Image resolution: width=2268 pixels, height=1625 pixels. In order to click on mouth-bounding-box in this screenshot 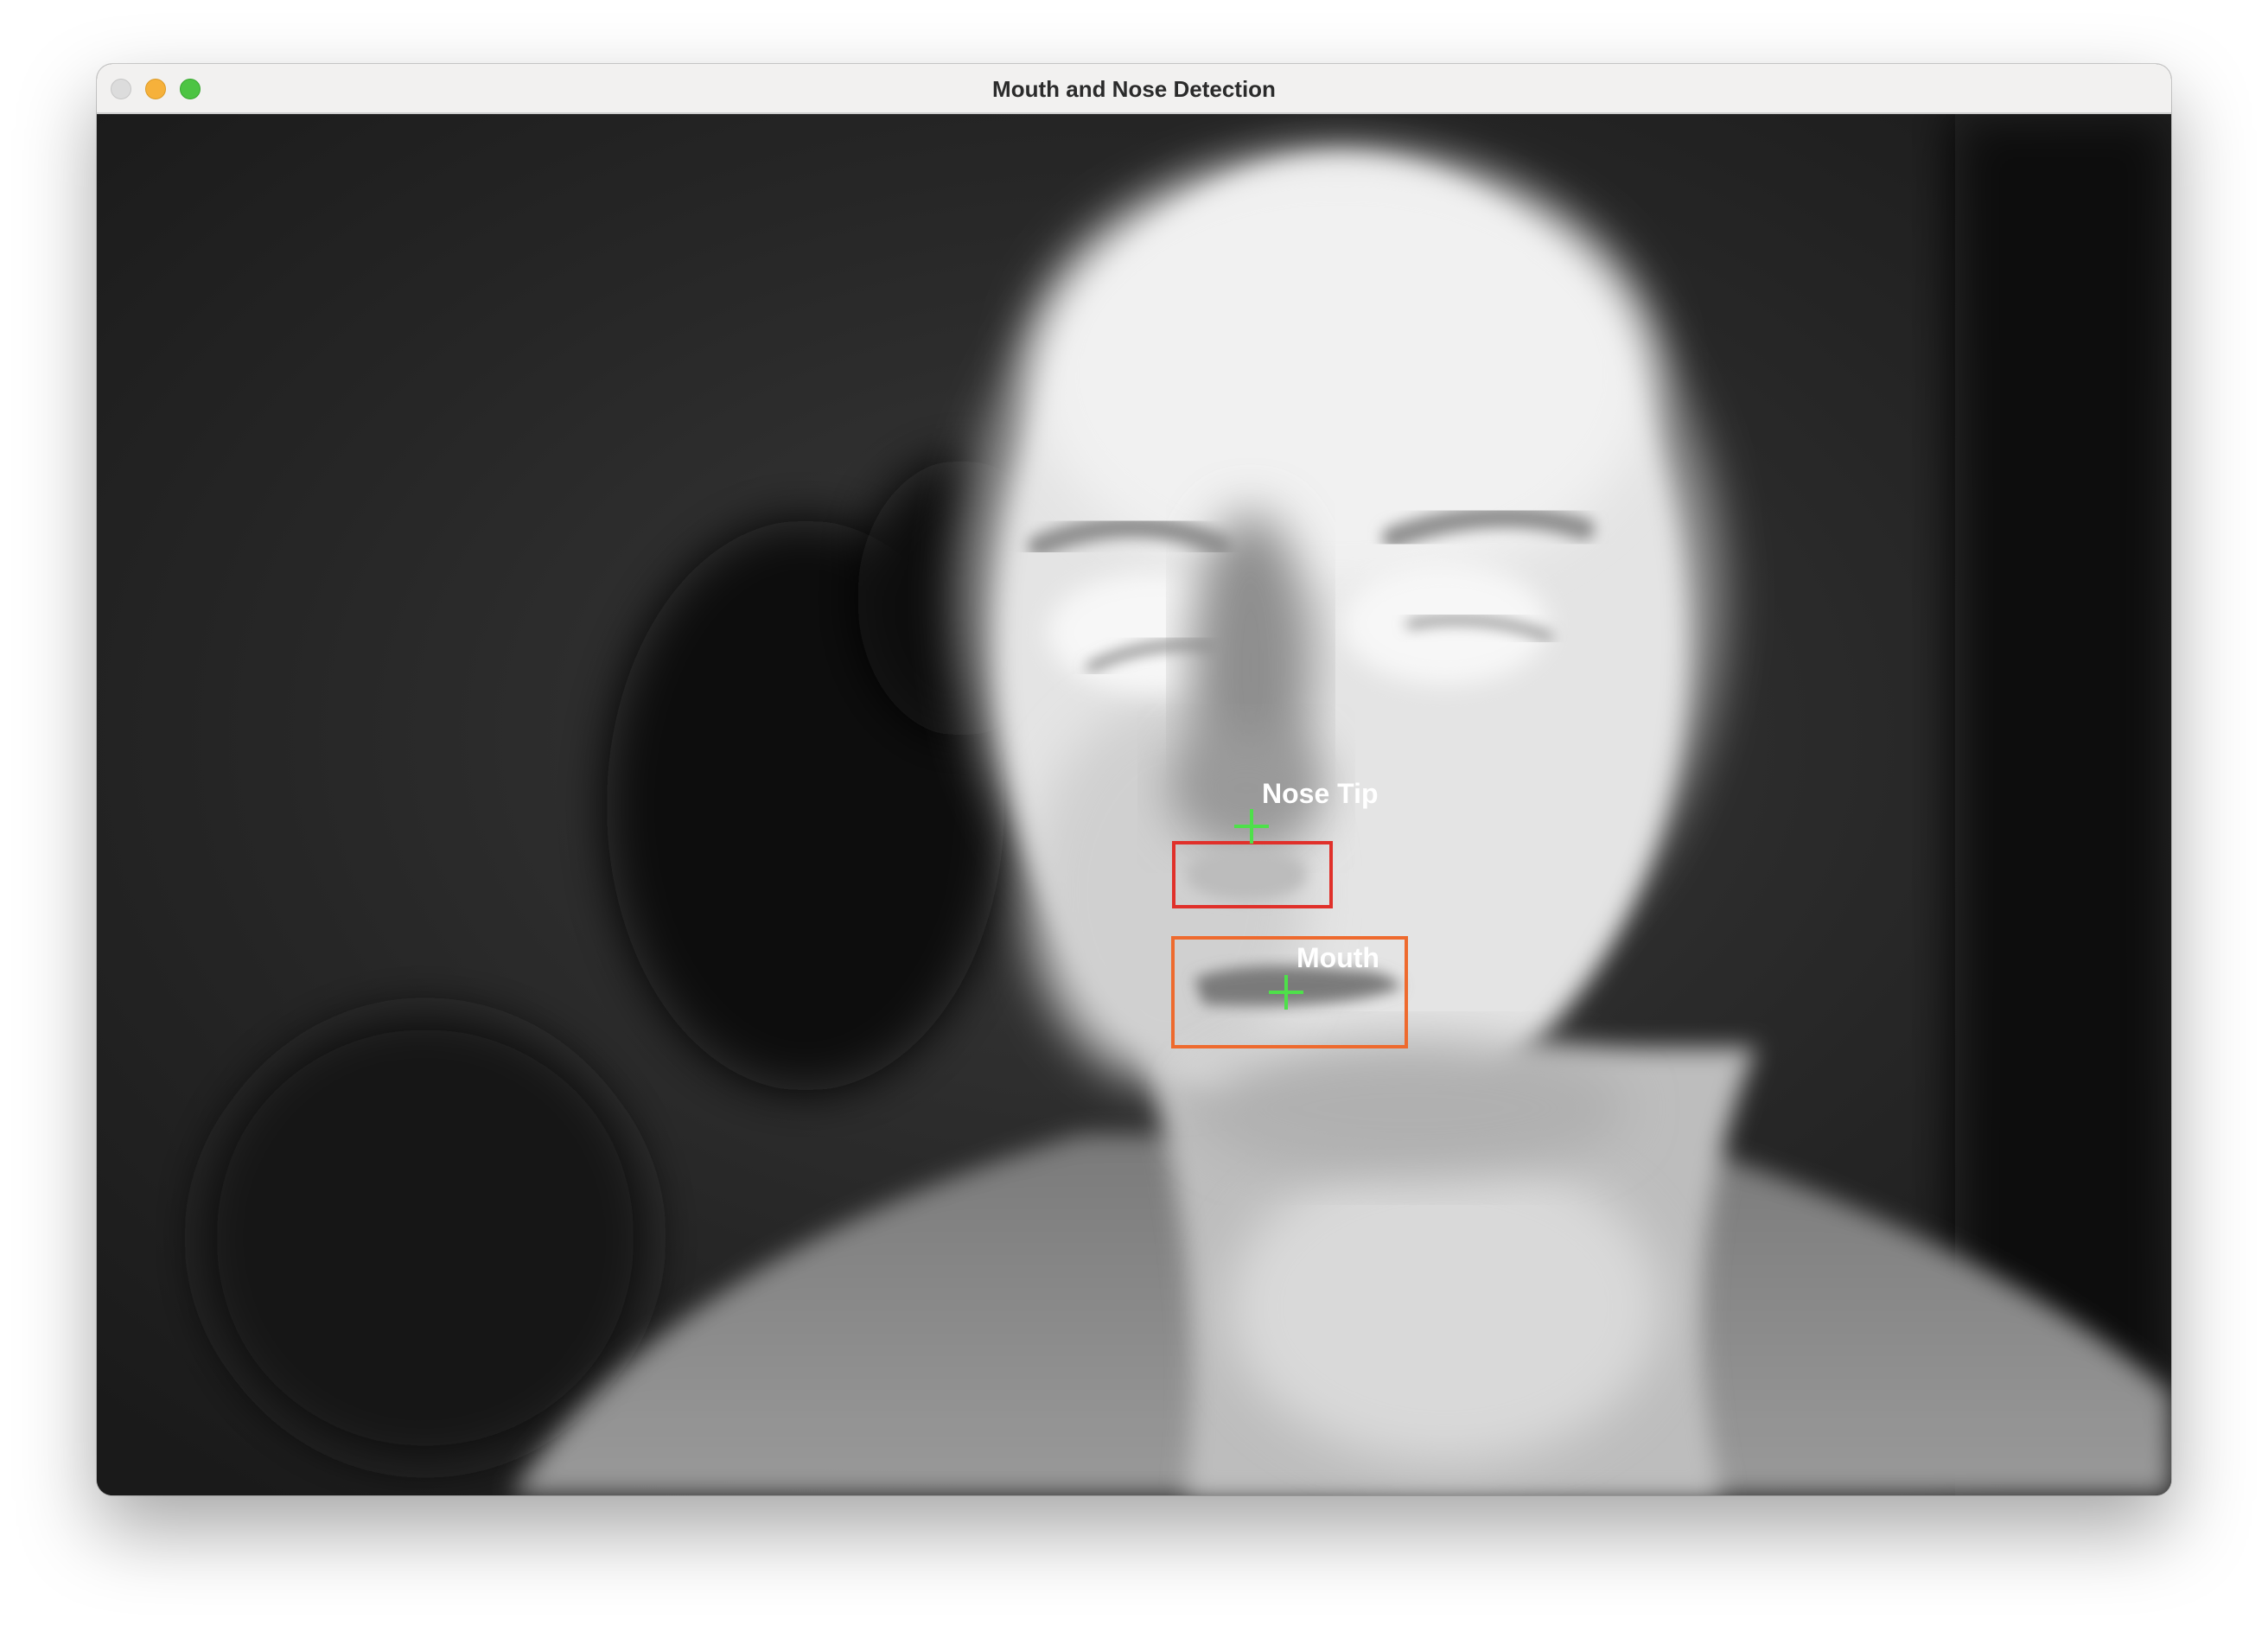, I will do `click(1289, 992)`.